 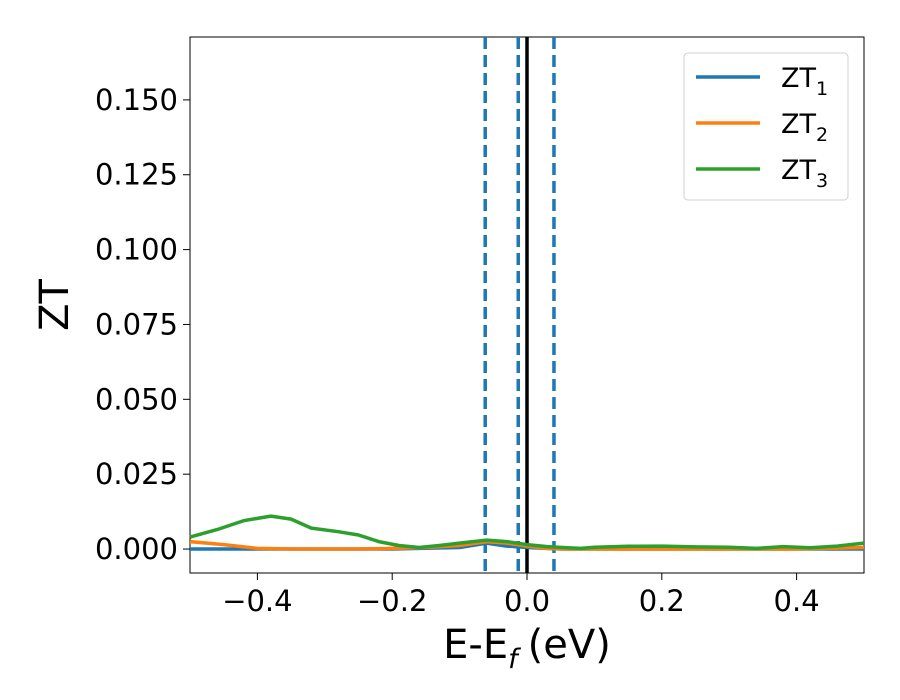 I want to click on legend-label-2: ZT2, so click(x=804, y=127).